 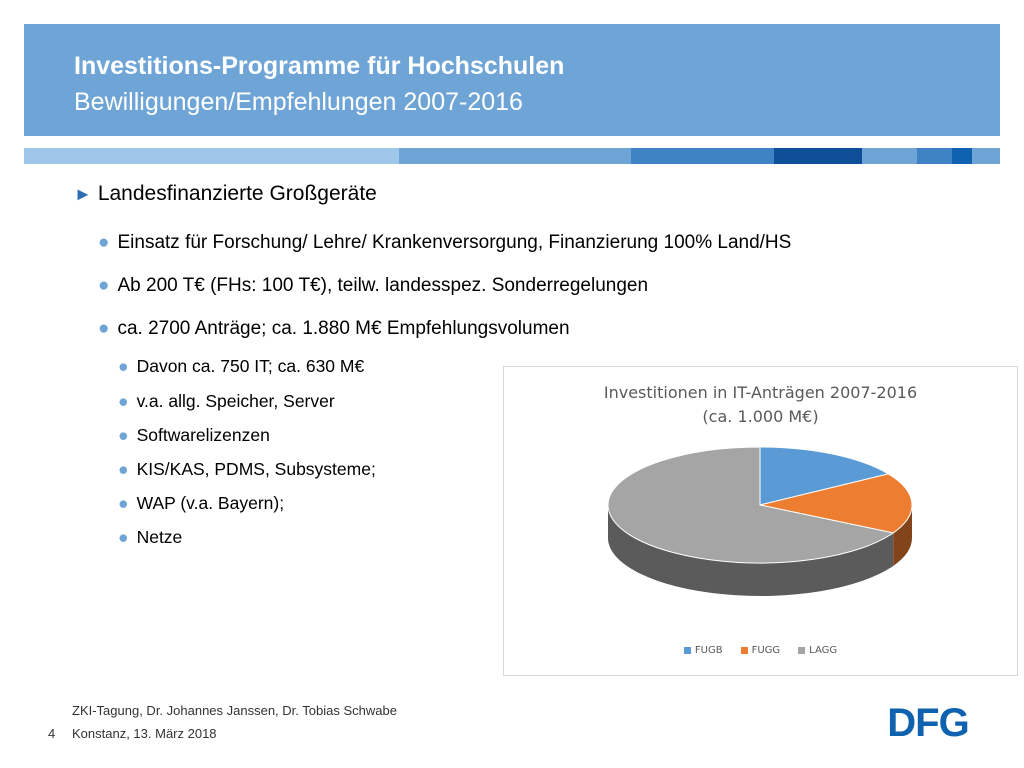 I want to click on legend-label: LAGG, so click(x=823, y=650).